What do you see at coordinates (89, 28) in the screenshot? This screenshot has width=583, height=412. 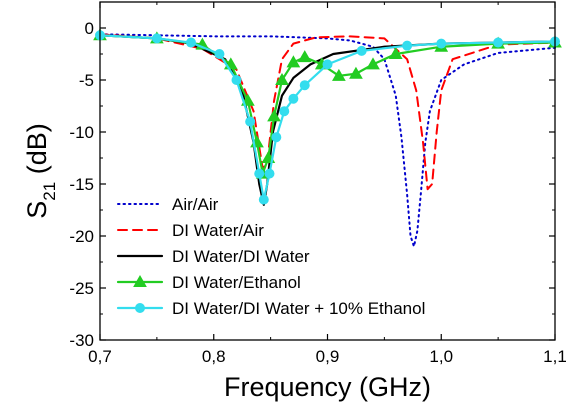 I see `y-tick-label: 0` at bounding box center [89, 28].